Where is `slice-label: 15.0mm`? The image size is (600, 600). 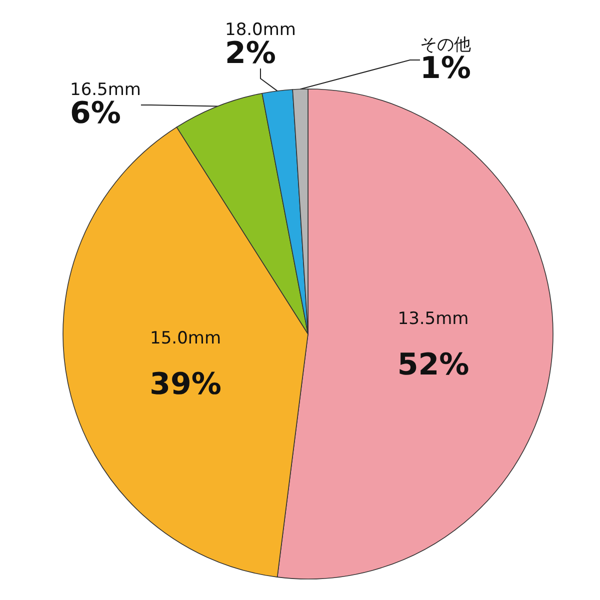 slice-label: 15.0mm is located at coordinates (186, 338).